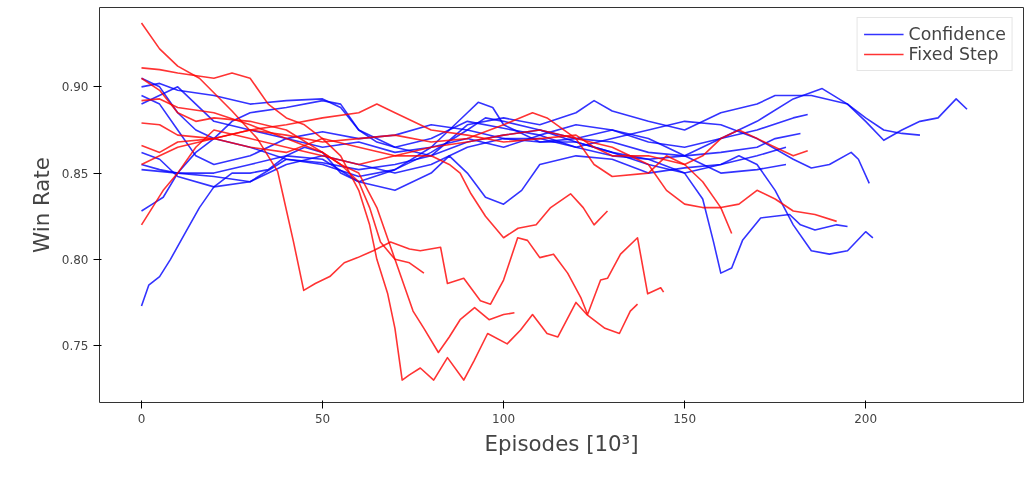 This screenshot has width=1030, height=477. Describe the element at coordinates (953, 54) in the screenshot. I see `legend-label: Fixed Step` at that location.